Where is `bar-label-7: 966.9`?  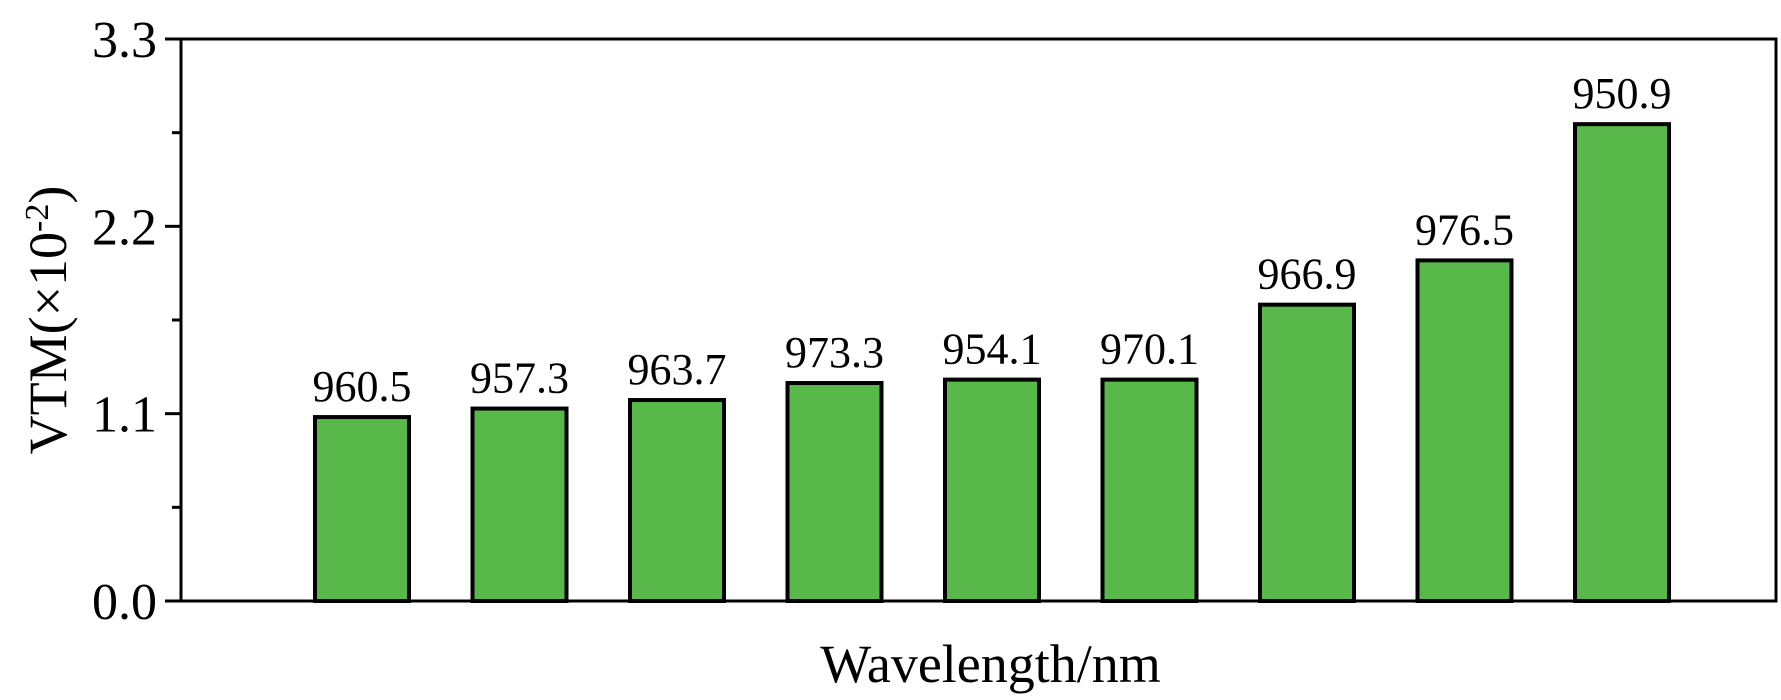 bar-label-7: 966.9 is located at coordinates (1307, 274).